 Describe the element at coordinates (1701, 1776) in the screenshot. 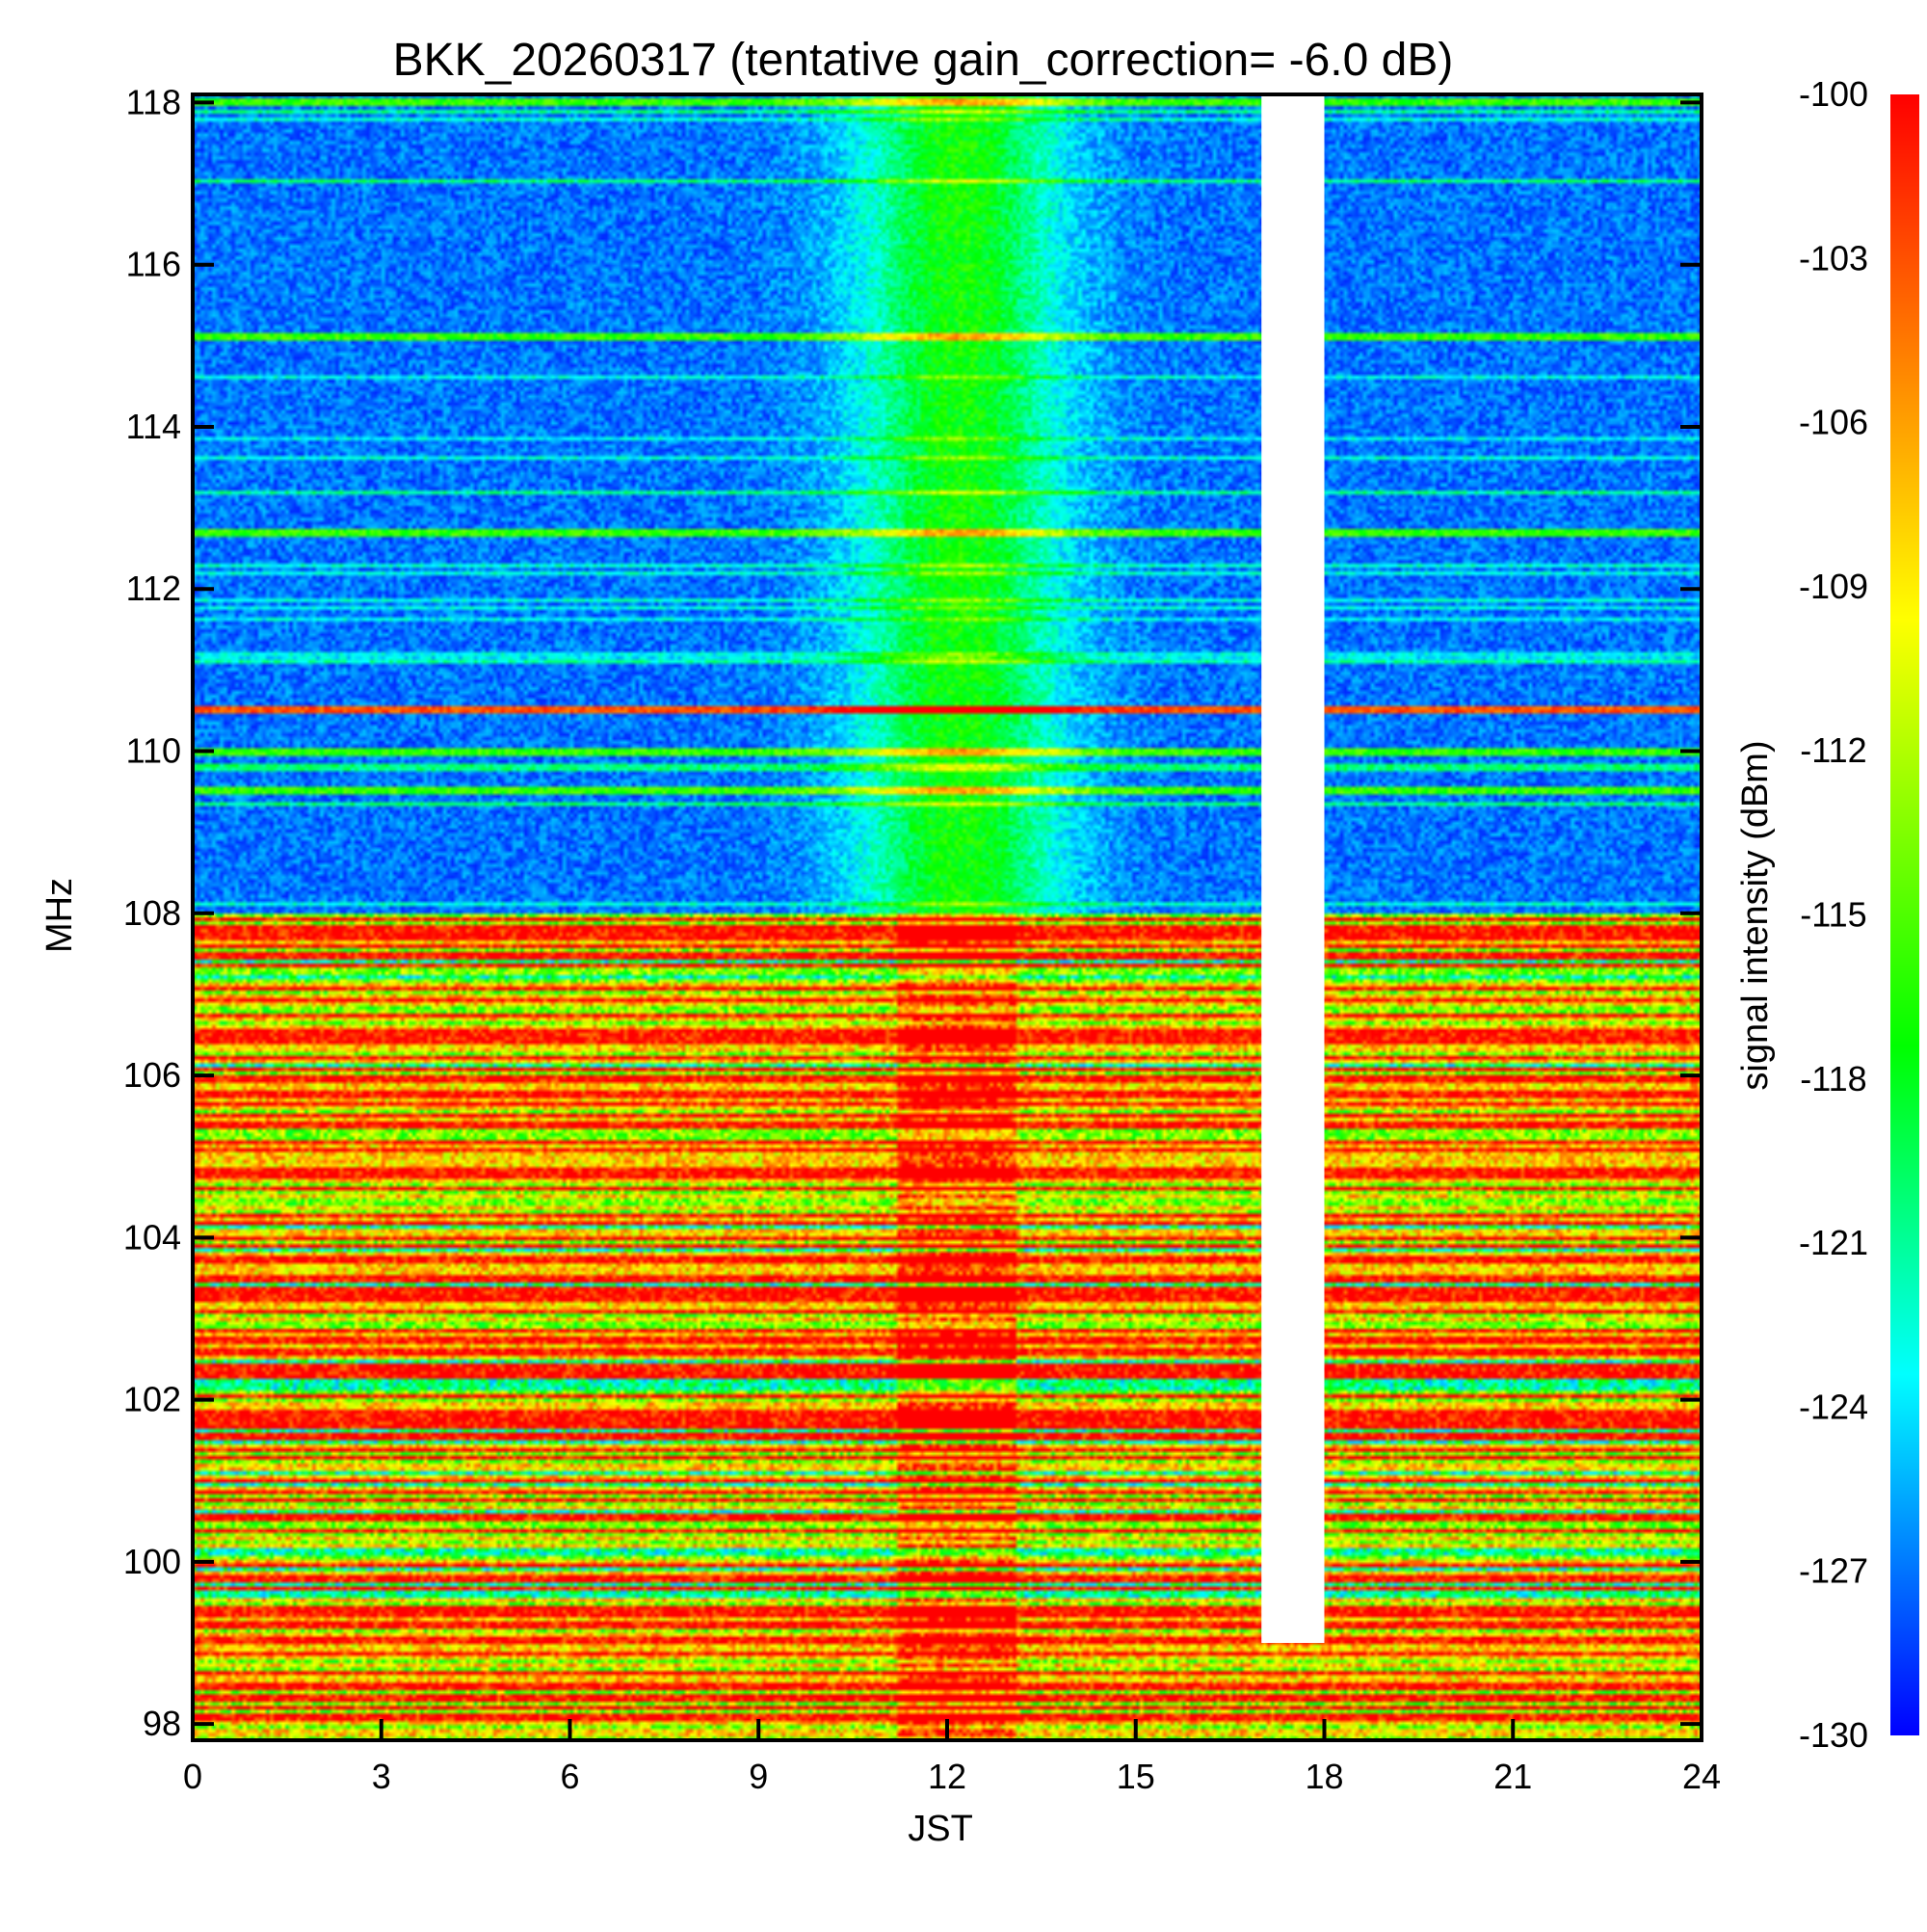

I see `x-tick-label: 24` at that location.